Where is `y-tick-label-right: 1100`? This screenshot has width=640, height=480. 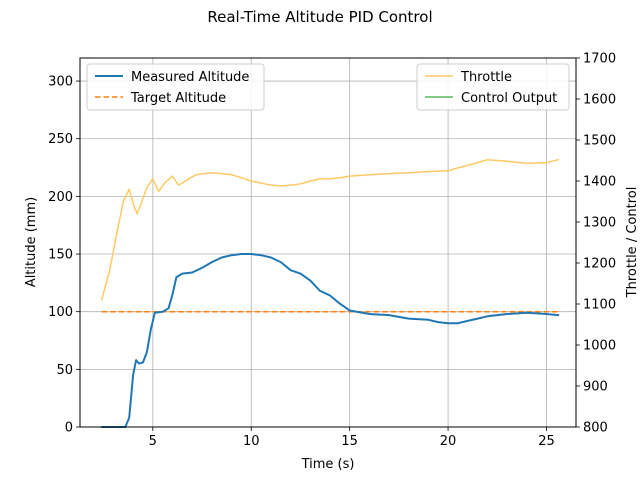 y-tick-label-right: 1100 is located at coordinates (599, 305).